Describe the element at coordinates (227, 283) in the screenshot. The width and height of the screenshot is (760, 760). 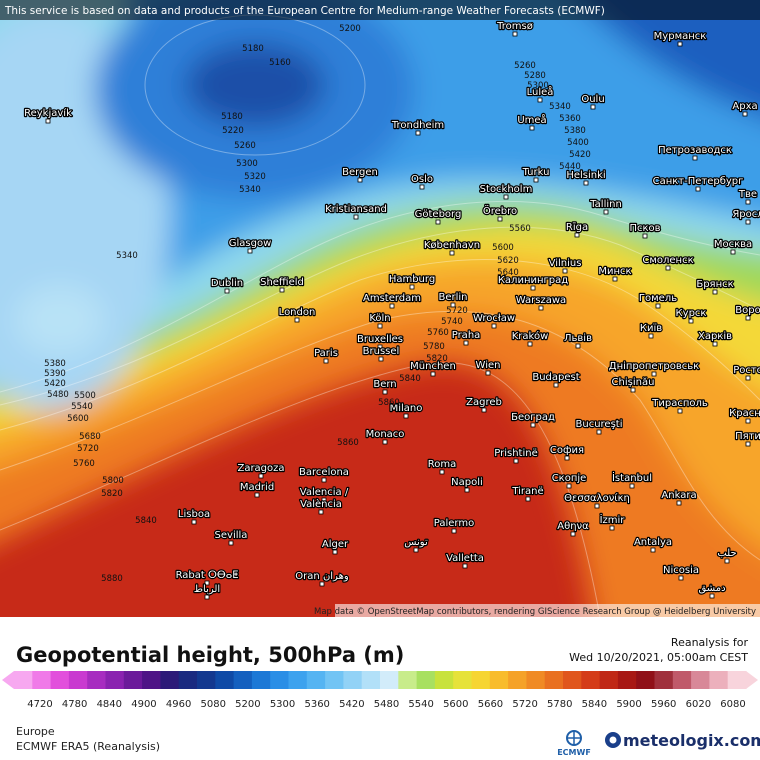
I see `city-label: Dublin` at that location.